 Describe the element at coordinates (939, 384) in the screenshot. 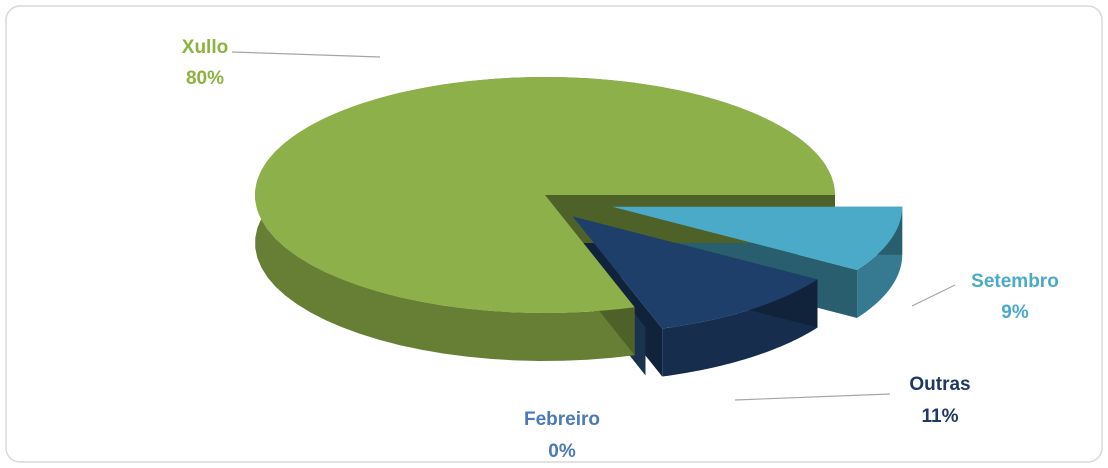

I see `slice-label: Outras` at that location.